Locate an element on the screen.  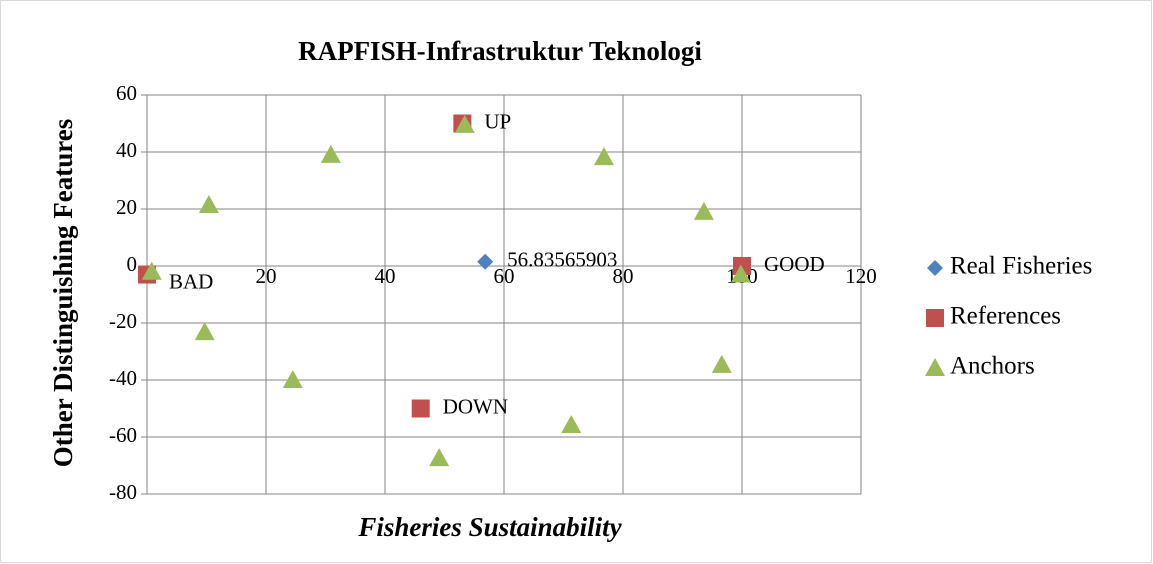
y-tick-label: -80 is located at coordinates (123, 492).